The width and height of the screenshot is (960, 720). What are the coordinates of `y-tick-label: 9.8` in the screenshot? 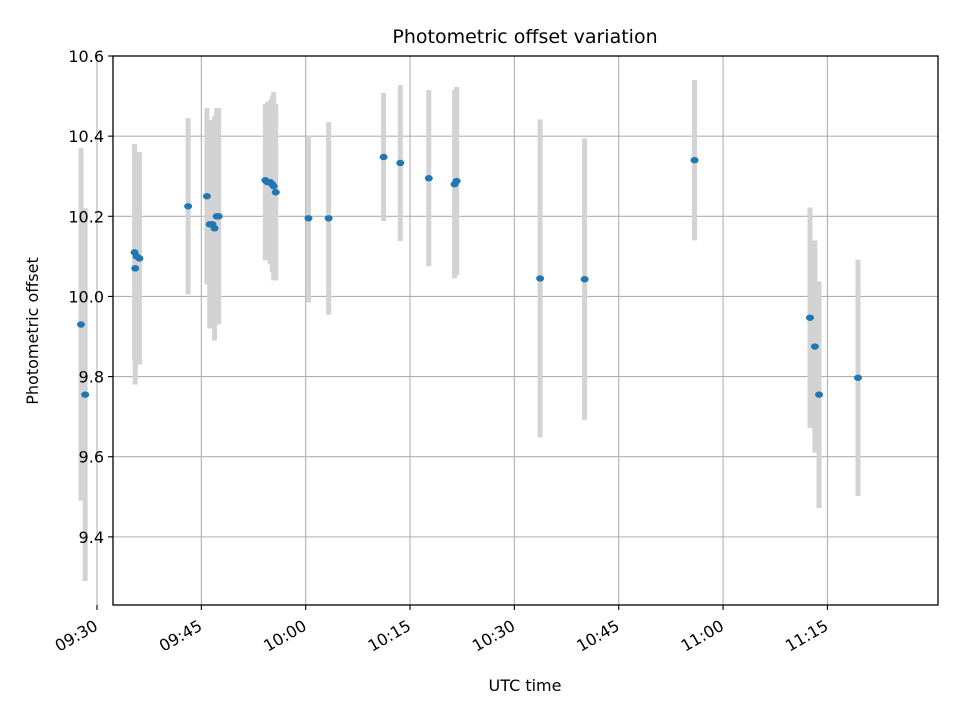 It's located at (91, 377).